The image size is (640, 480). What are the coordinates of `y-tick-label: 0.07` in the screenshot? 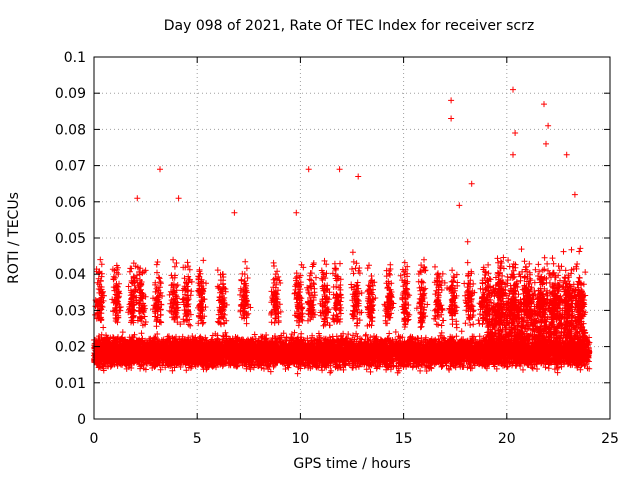 It's located at (70, 167).